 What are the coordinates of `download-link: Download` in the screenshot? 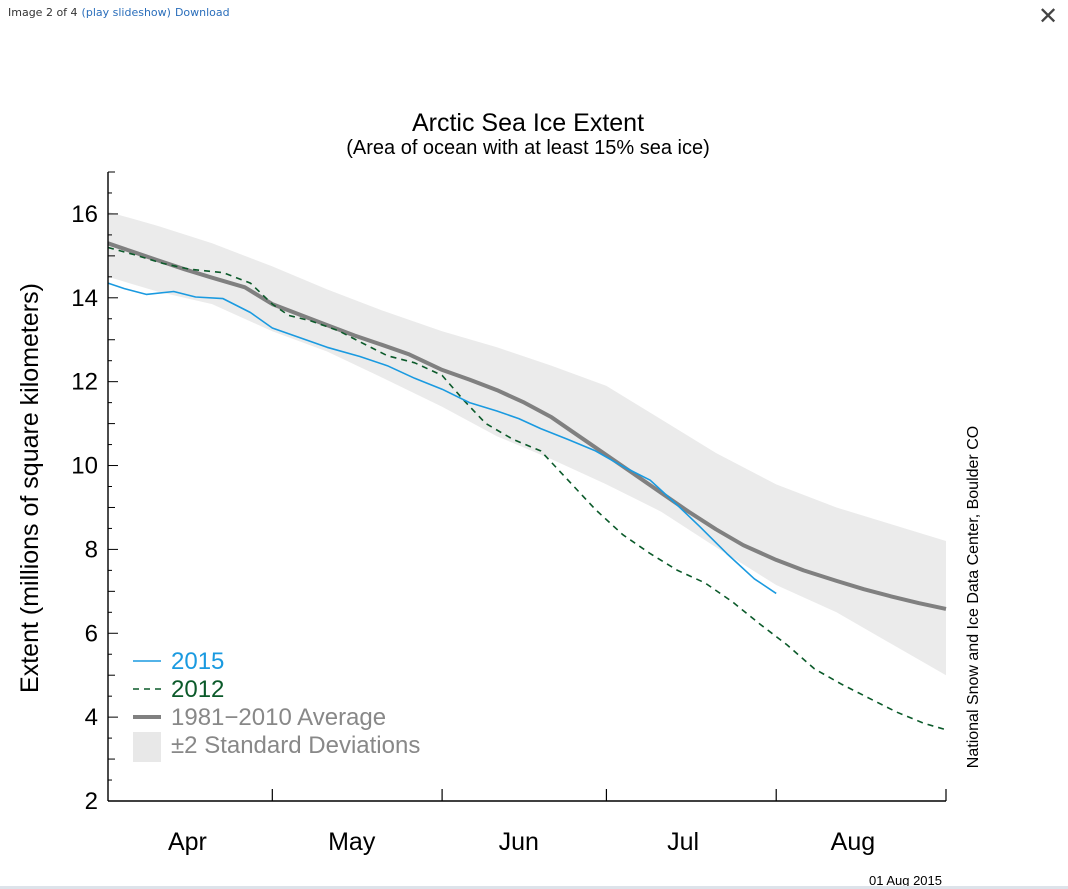 It's located at (202, 12).